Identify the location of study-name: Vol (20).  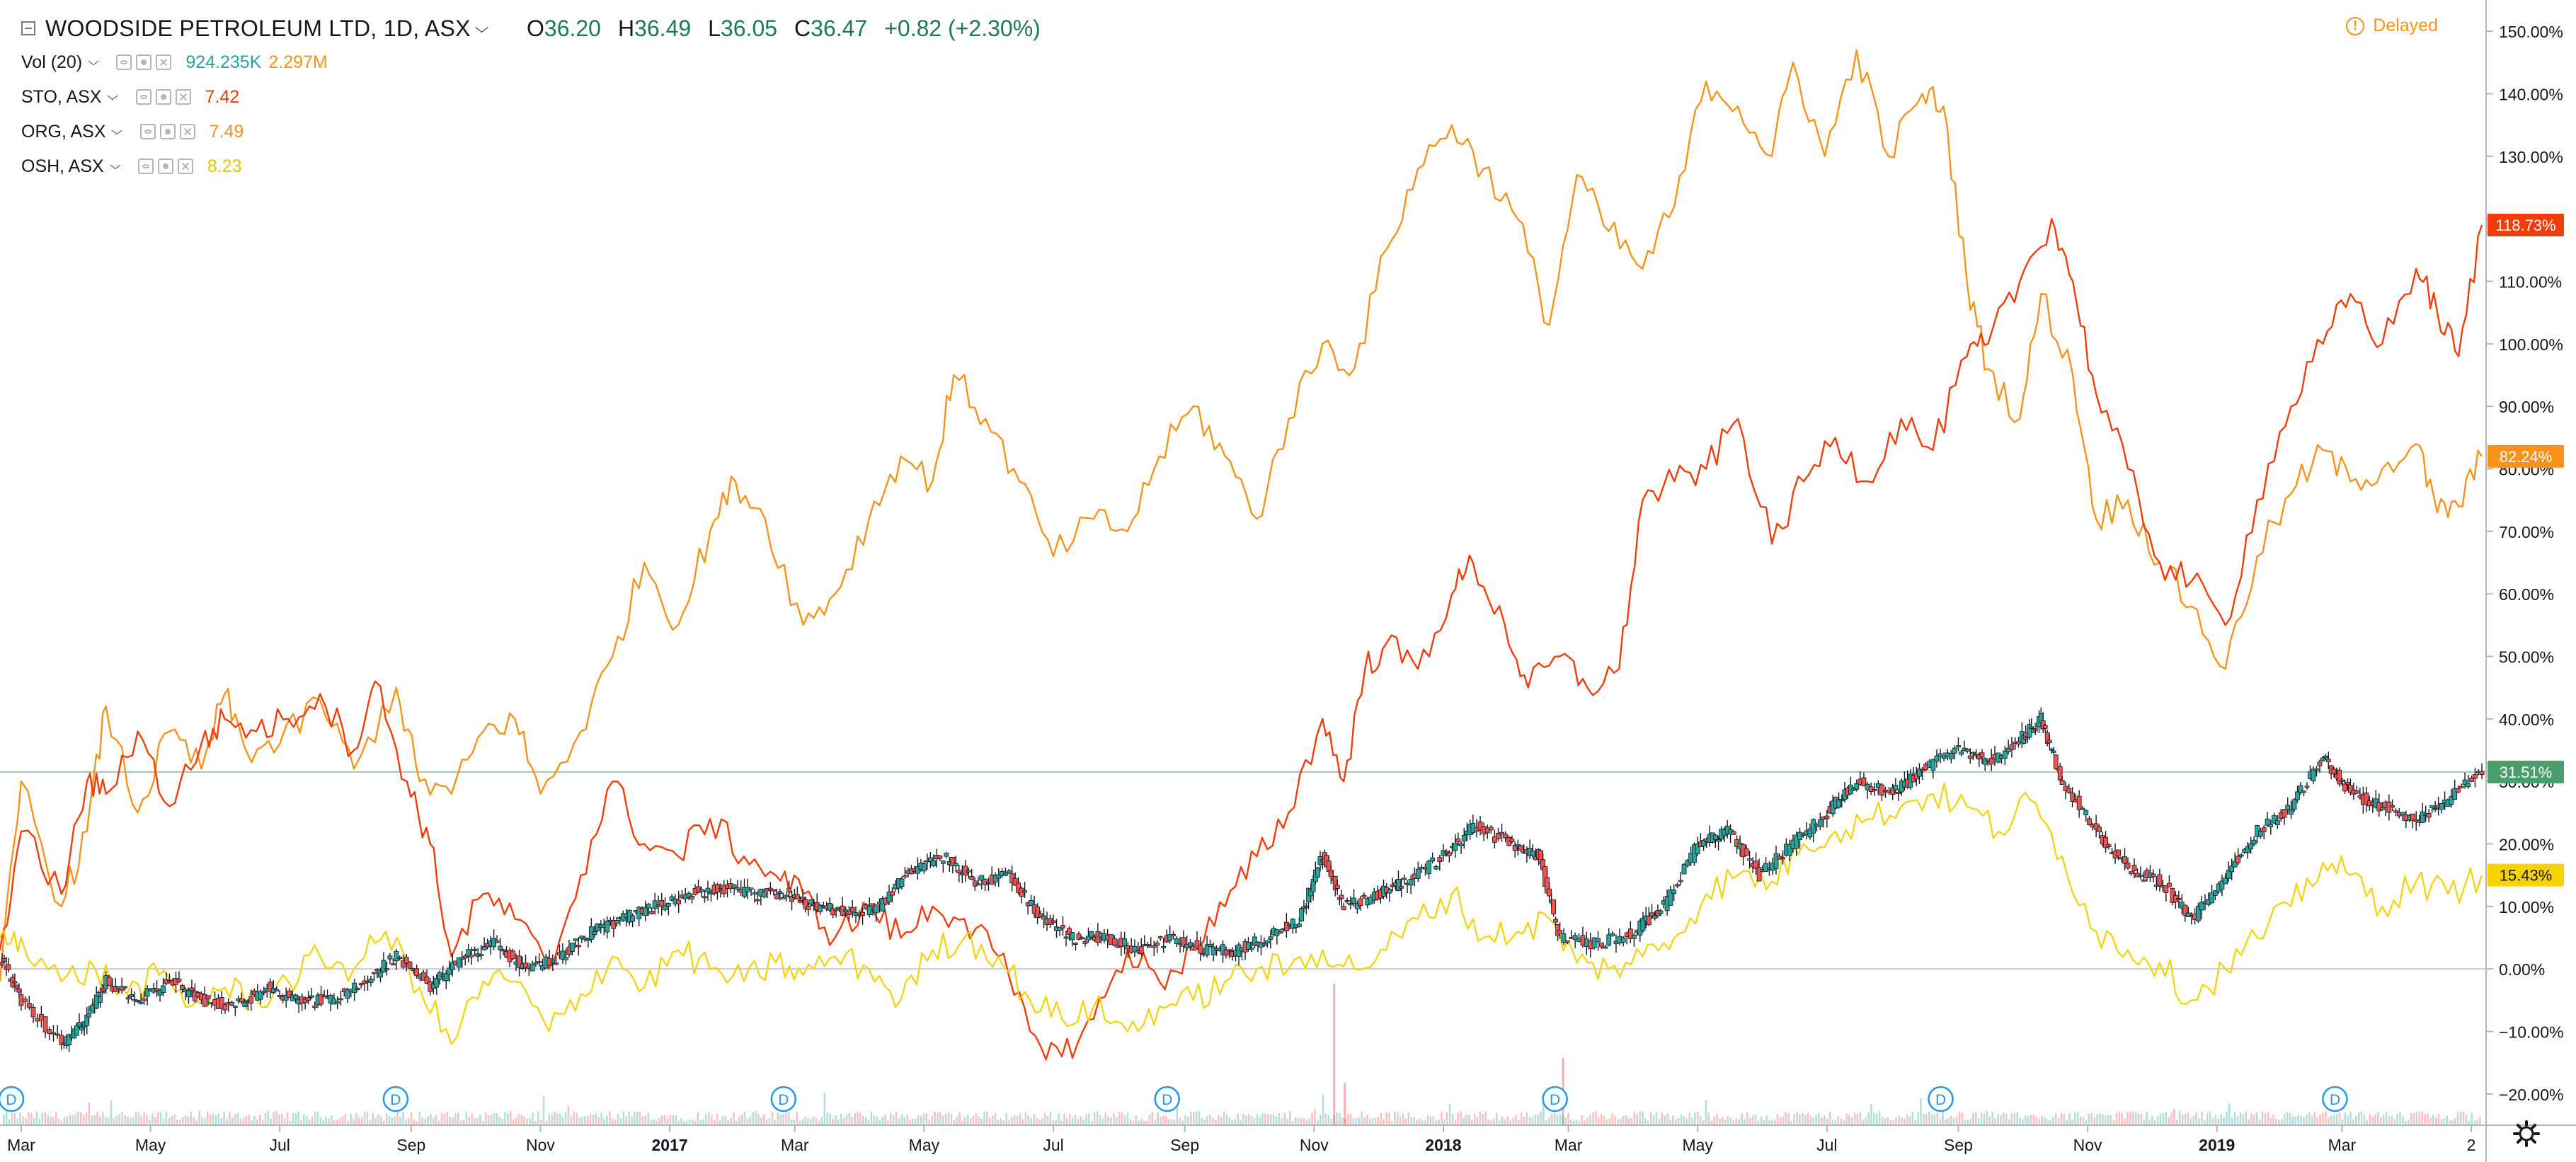
(52, 62).